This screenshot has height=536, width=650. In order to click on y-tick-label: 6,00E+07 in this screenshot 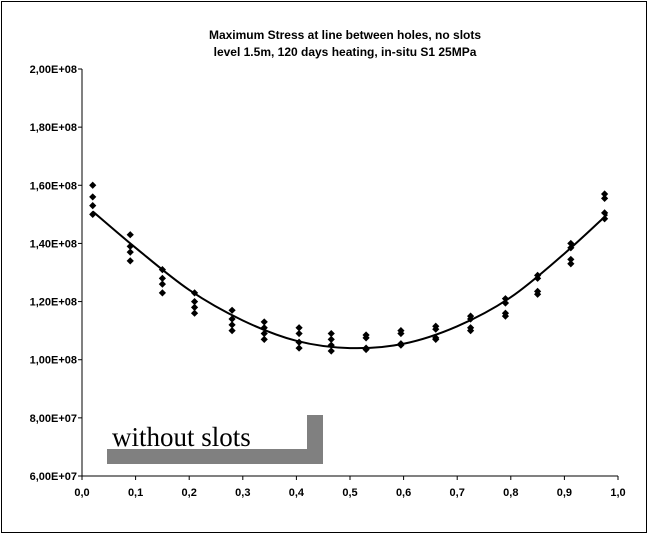, I will do `click(53, 477)`.